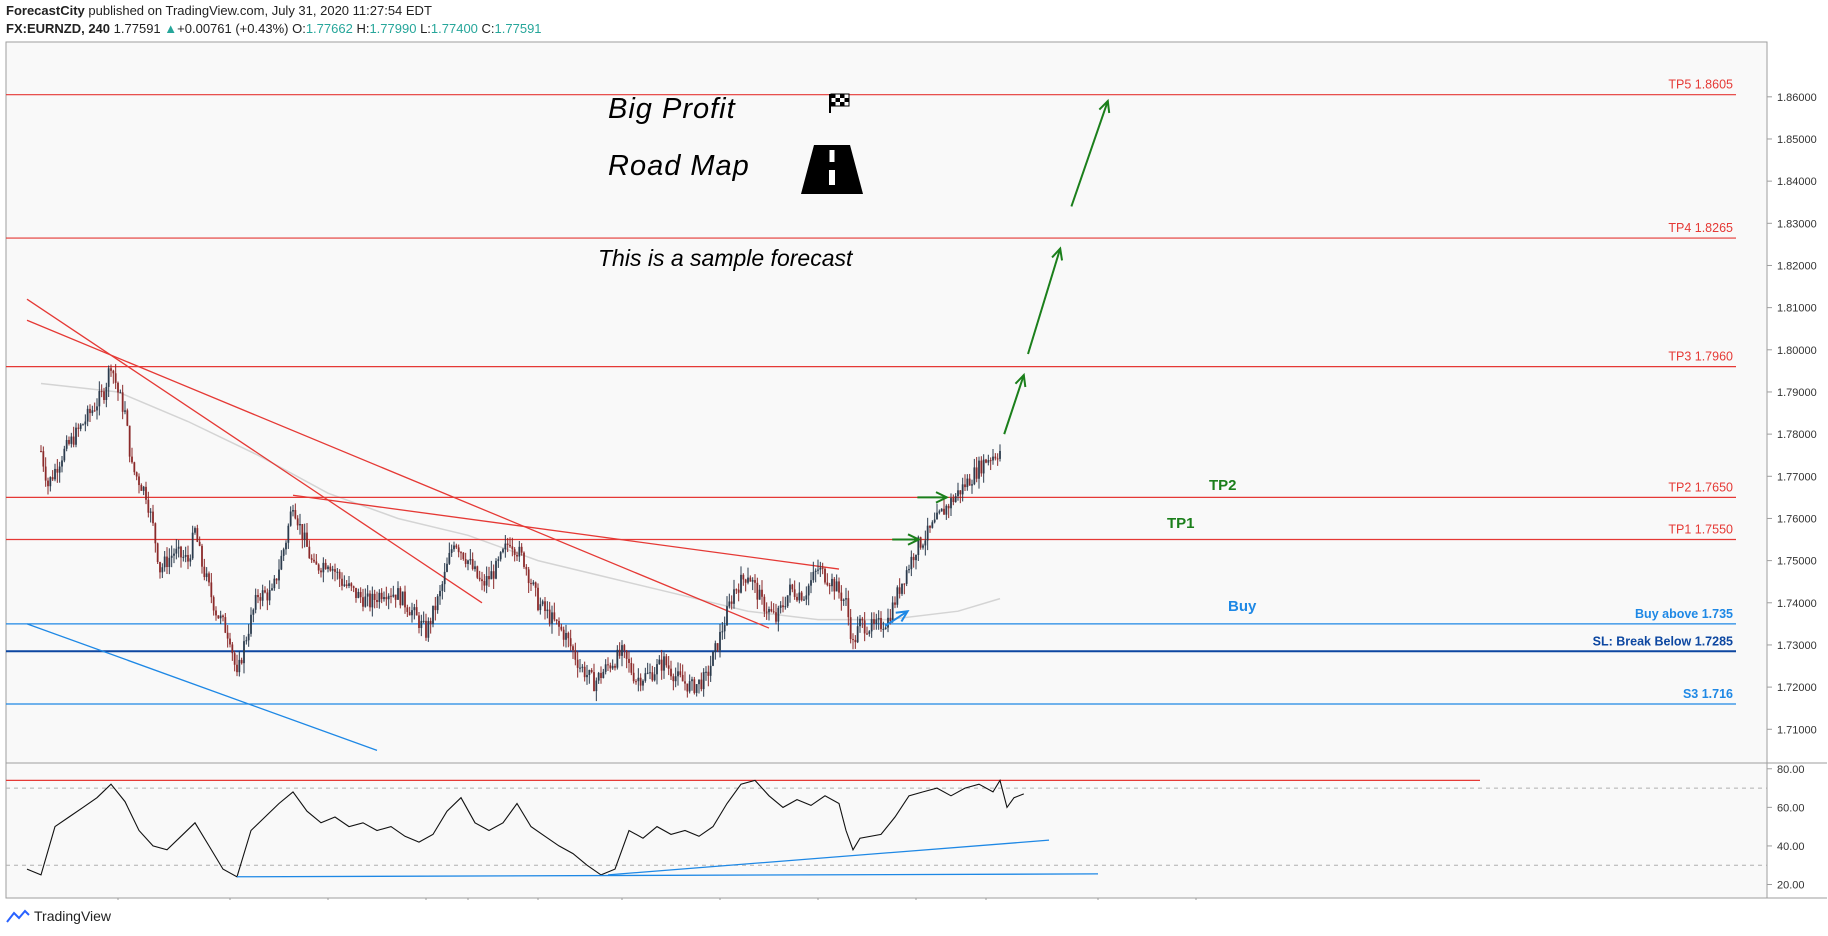 This screenshot has width=1828, height=936. Describe the element at coordinates (233, 28) in the screenshot. I see `price-change: +0.00761 (+0.43%)` at that location.